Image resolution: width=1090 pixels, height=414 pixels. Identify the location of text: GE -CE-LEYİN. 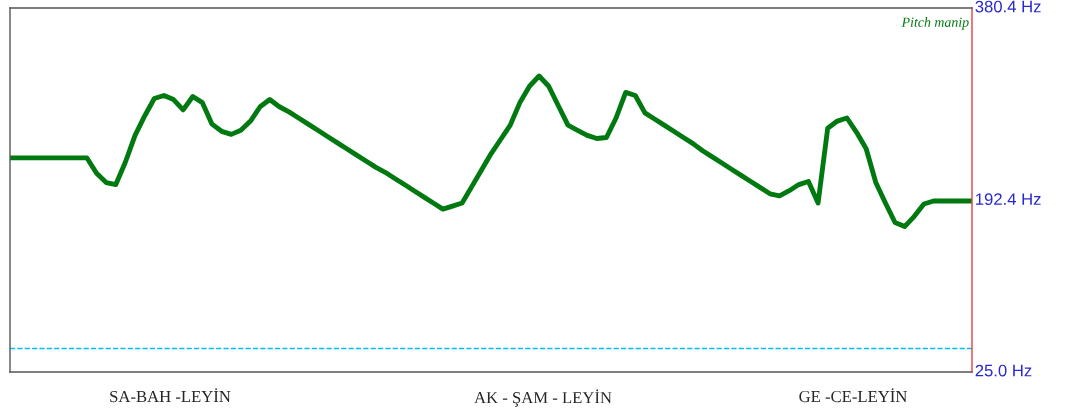
(853, 395).